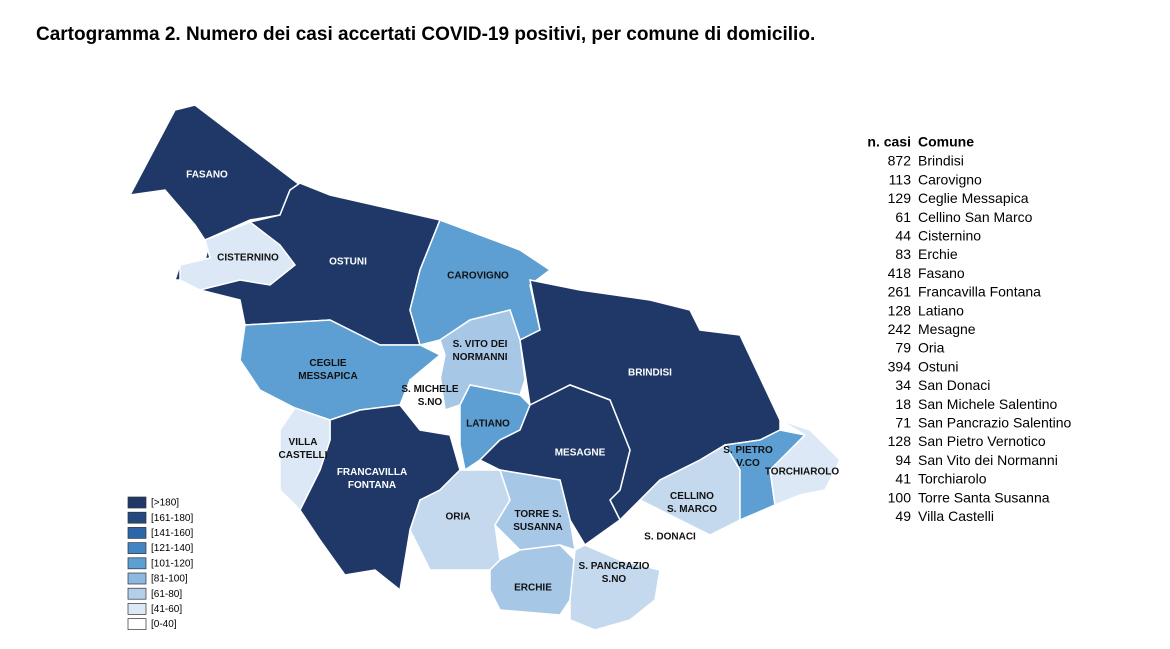 The width and height of the screenshot is (1170, 649). I want to click on region-label: ORIA, so click(458, 517).